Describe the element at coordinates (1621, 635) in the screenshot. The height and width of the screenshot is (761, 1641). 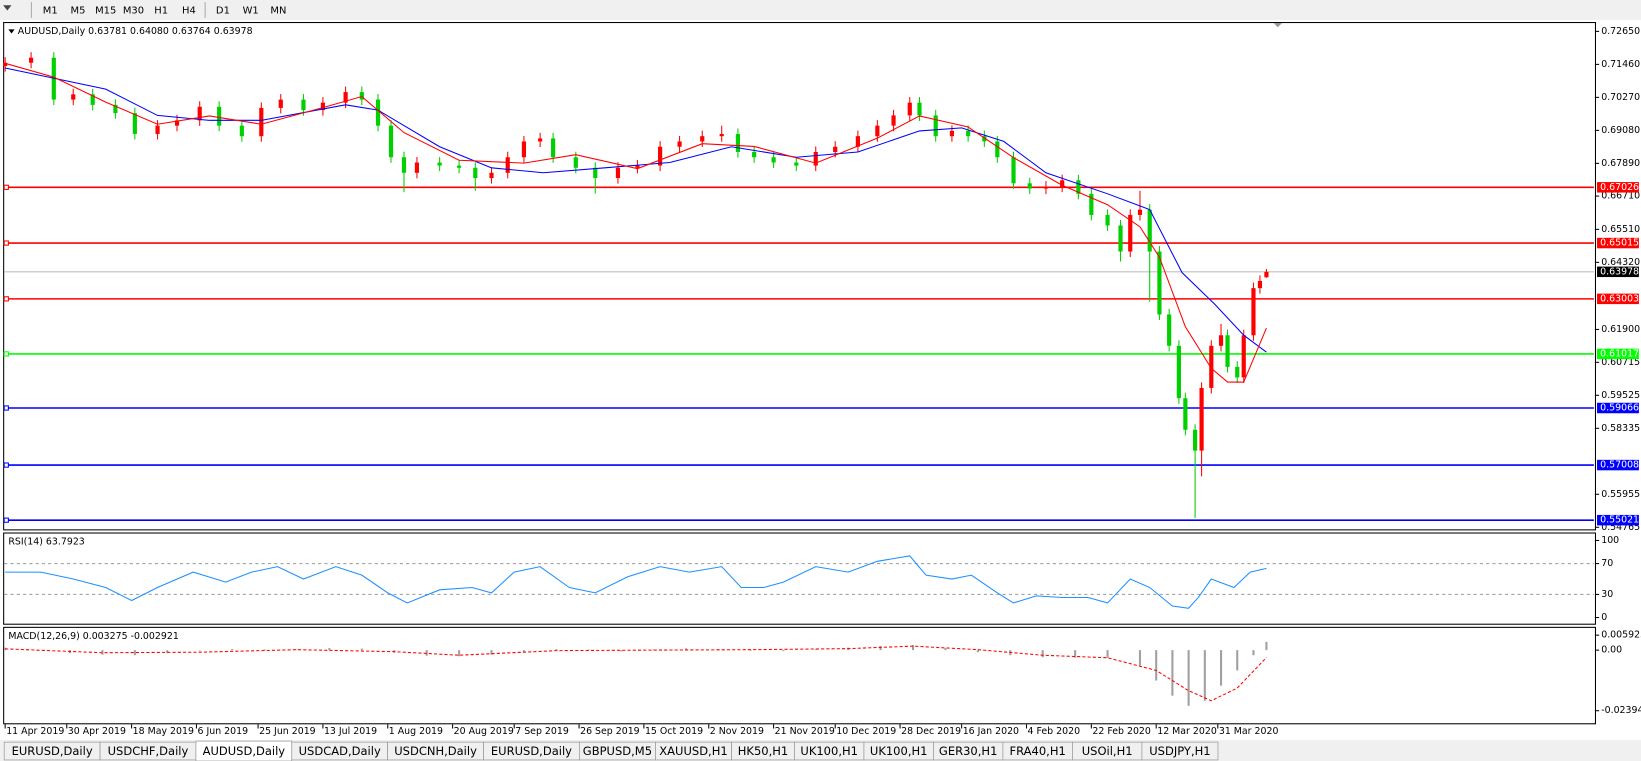
I see `y-tick-label: 0.005923` at that location.